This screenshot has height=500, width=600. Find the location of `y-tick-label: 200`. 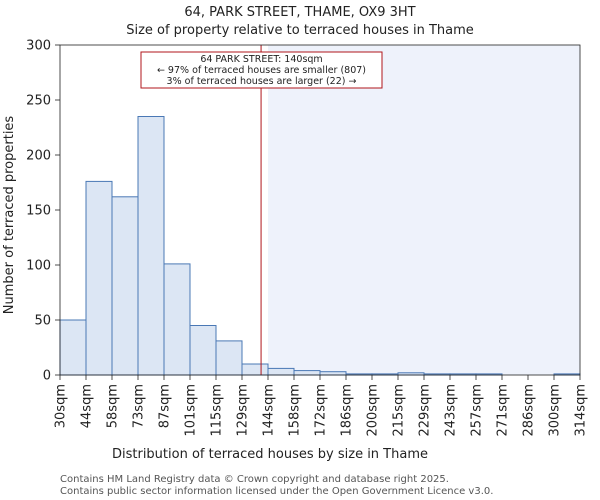

y-tick-label: 200 is located at coordinates (38, 156).